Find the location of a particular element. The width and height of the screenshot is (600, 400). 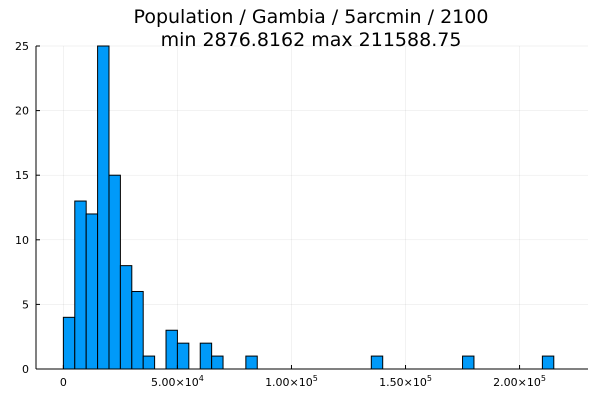

x-tick-label: 1.00×10⁵ is located at coordinates (291, 381).